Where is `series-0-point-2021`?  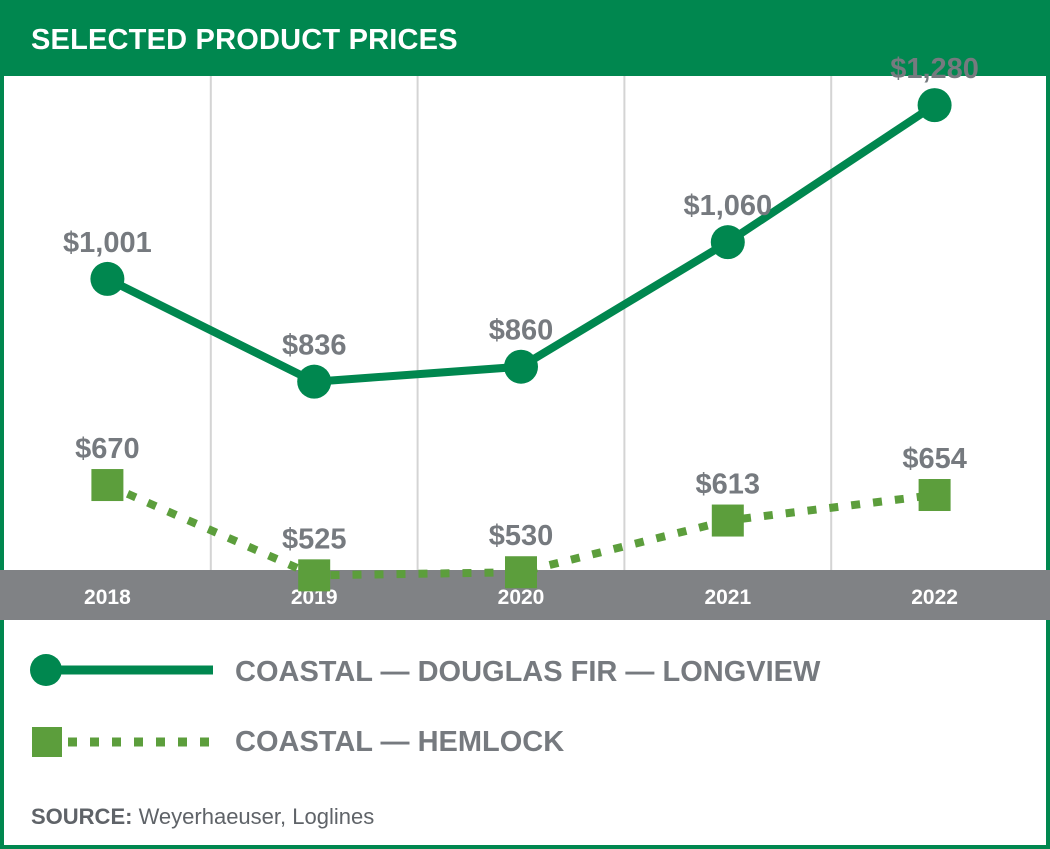
series-0-point-2021 is located at coordinates (727, 242).